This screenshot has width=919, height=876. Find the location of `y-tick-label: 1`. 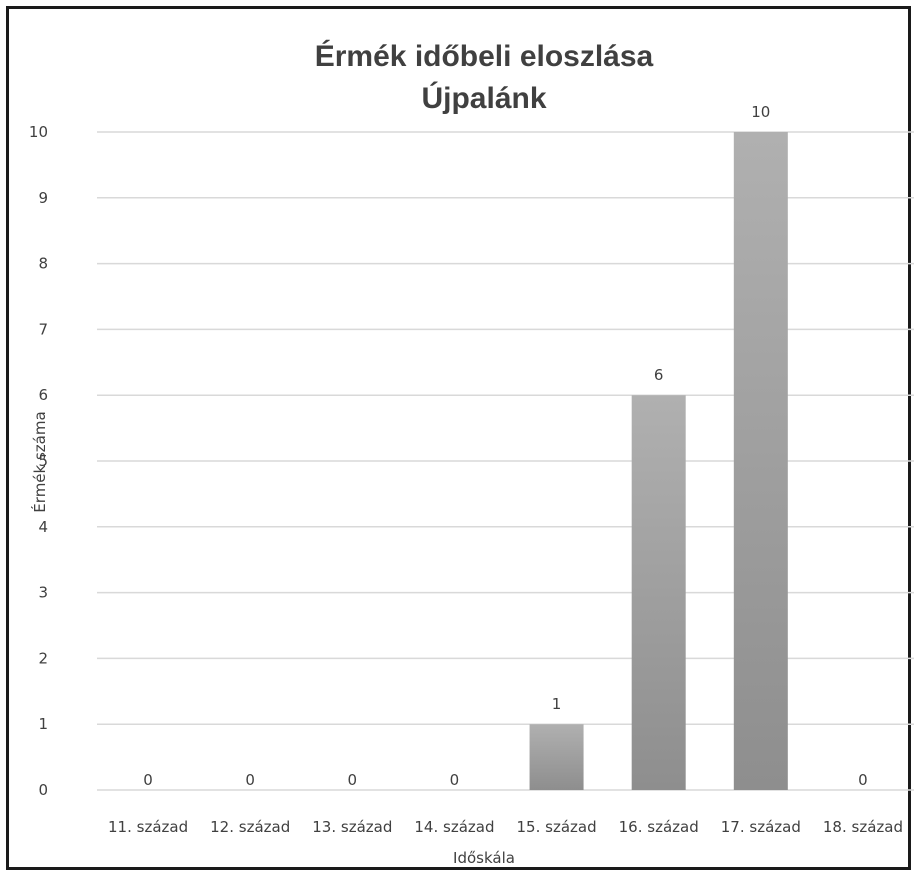

y-tick-label: 1 is located at coordinates (43, 724).